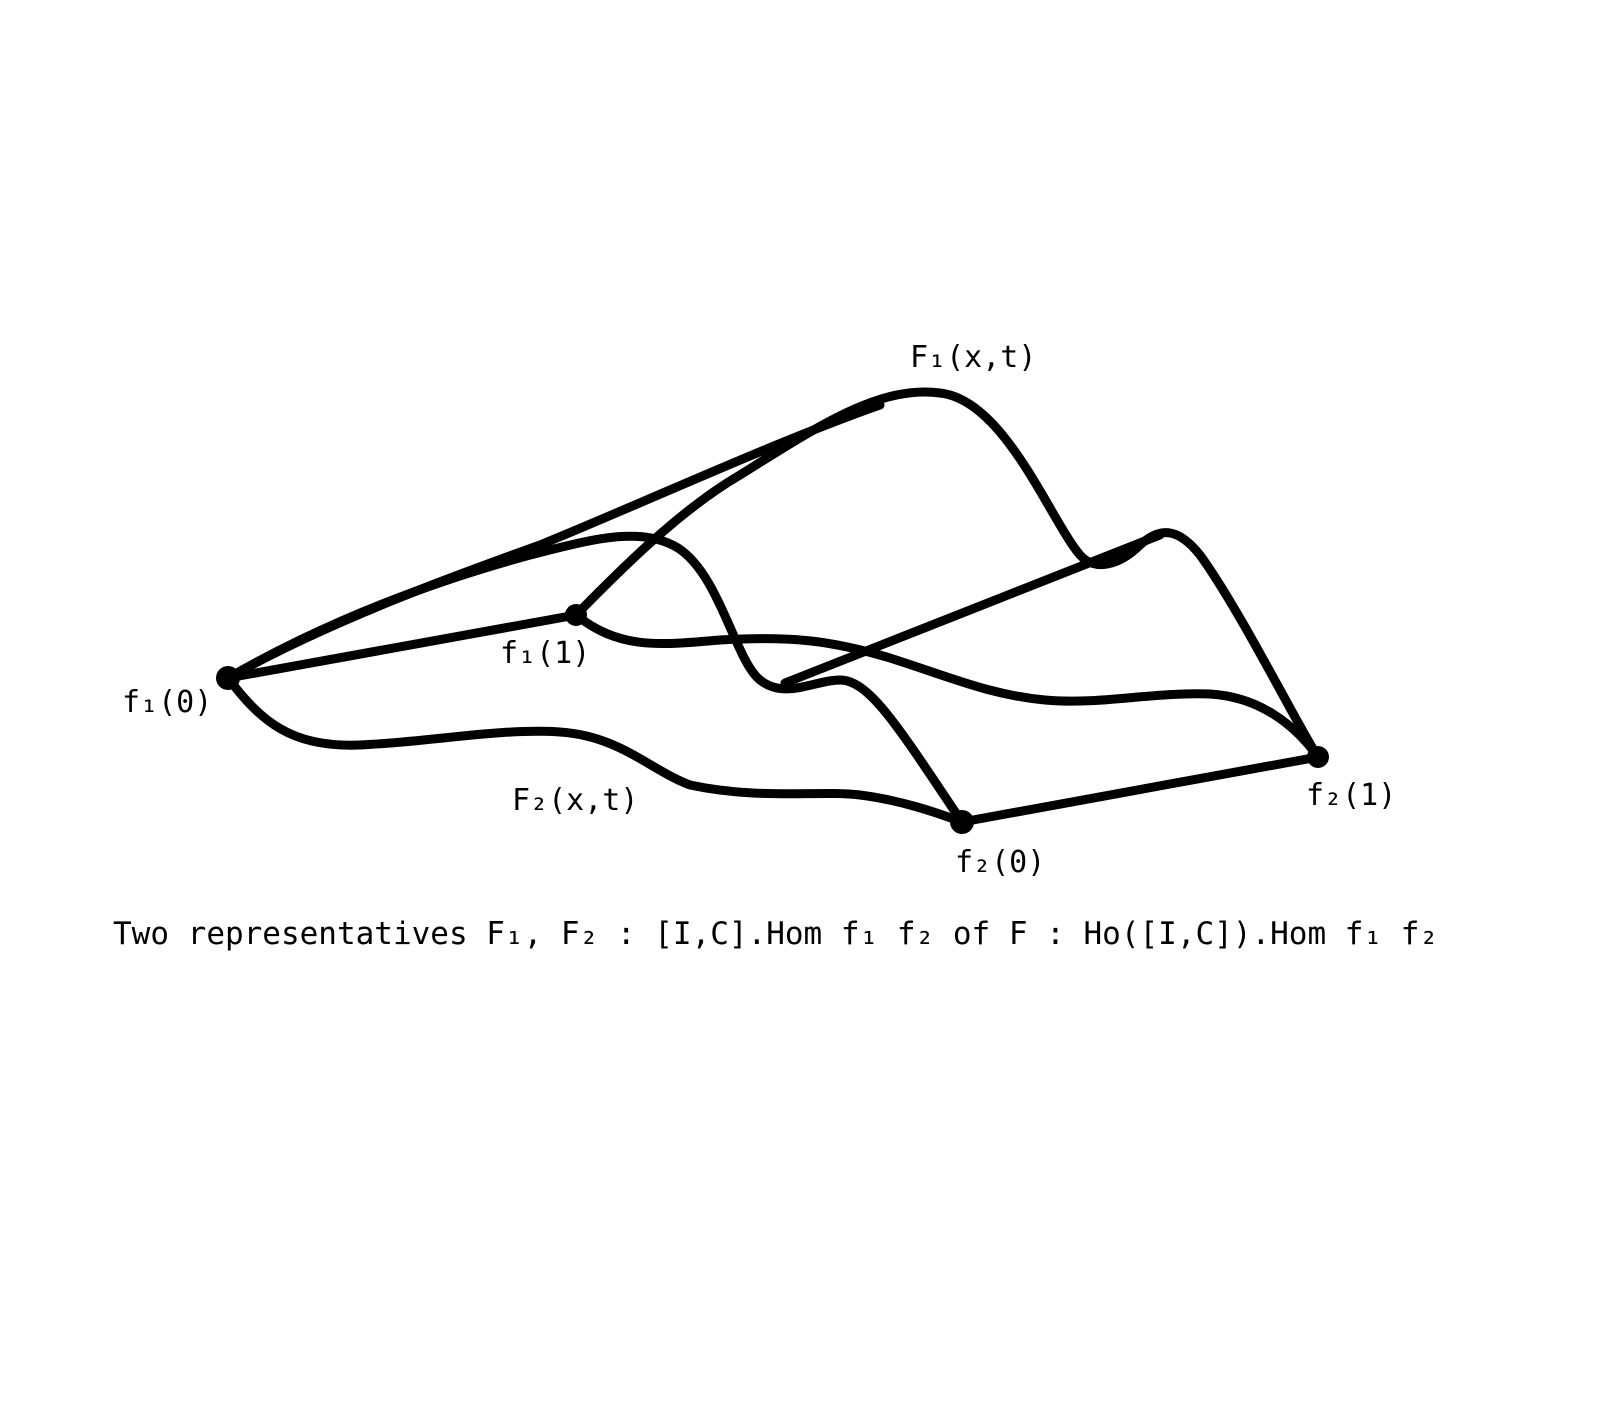  I want to click on label-f1-0: f₁(0), so click(167, 702).